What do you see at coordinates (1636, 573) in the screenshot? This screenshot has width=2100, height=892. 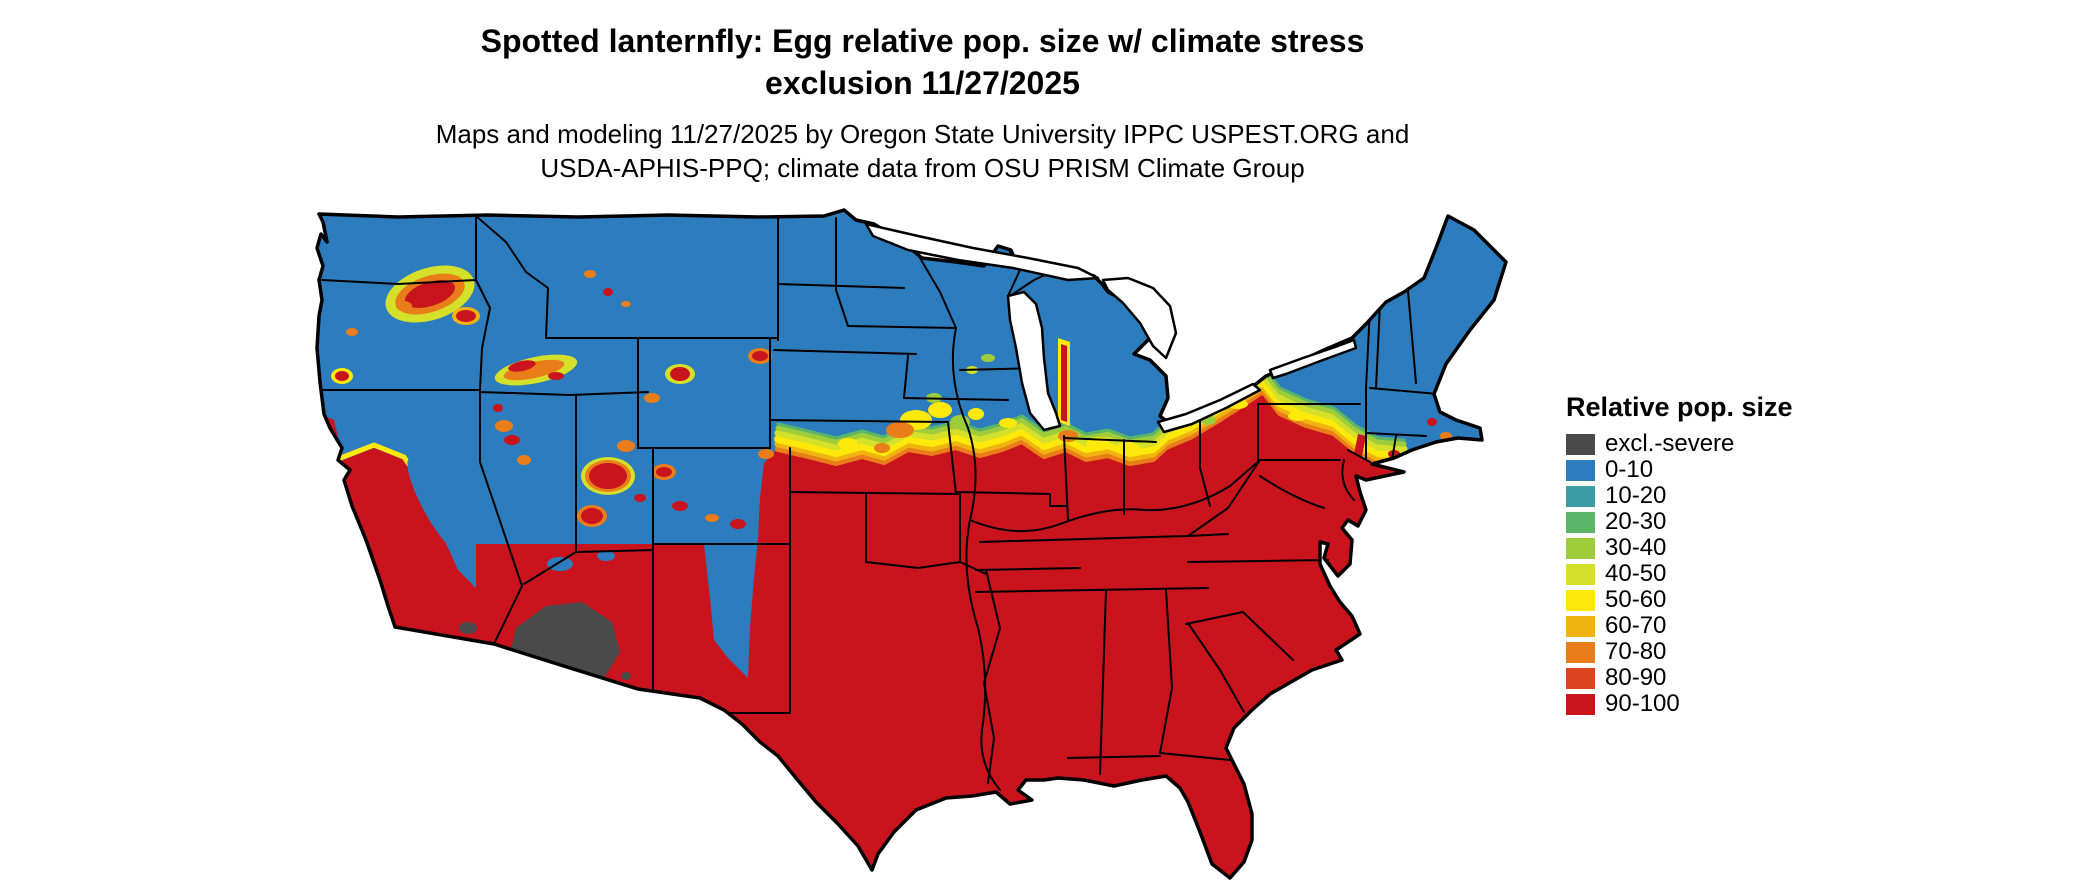 I see `legend-label: 40-50` at bounding box center [1636, 573].